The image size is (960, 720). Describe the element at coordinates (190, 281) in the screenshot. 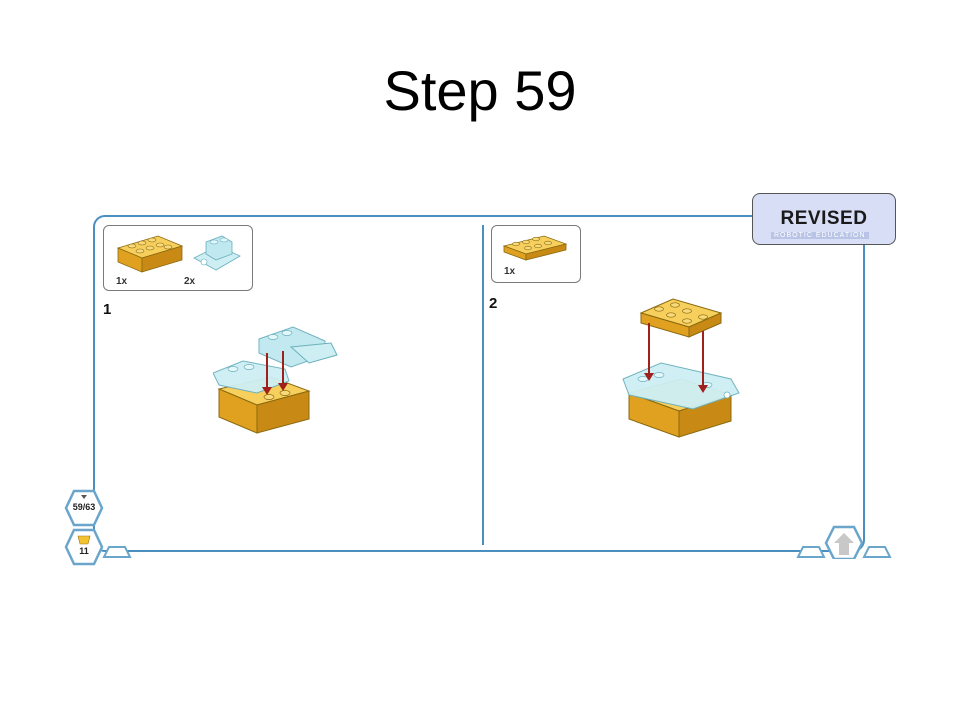

I see `part-qty: 2x` at that location.